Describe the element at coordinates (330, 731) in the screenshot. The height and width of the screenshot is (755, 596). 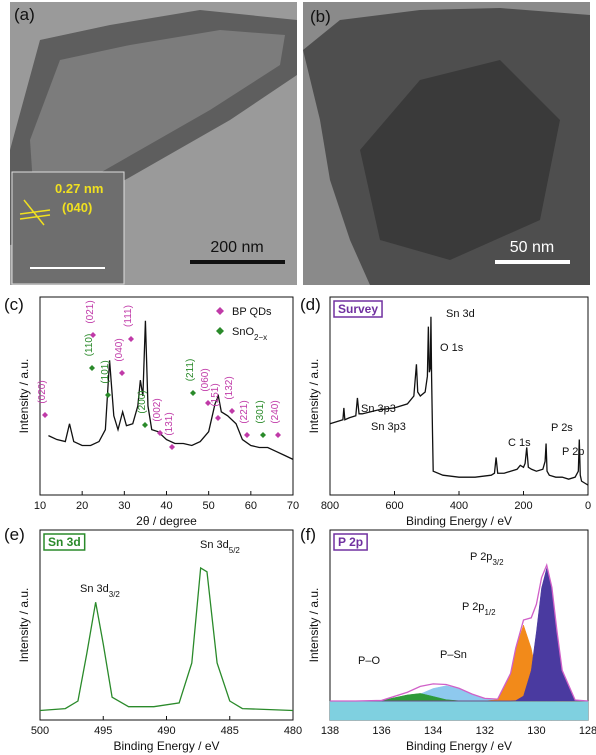
I see `x-tick-label: 138` at that location.